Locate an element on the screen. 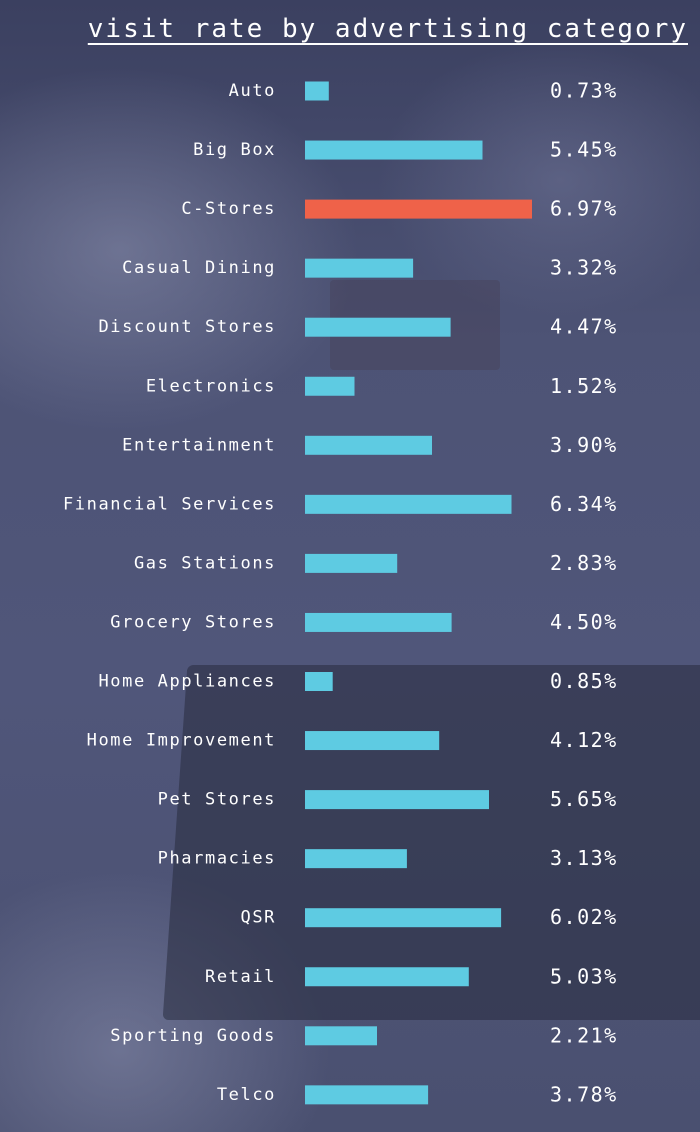 This screenshot has width=700, height=1132. category-label: Entertainment is located at coordinates (199, 445).